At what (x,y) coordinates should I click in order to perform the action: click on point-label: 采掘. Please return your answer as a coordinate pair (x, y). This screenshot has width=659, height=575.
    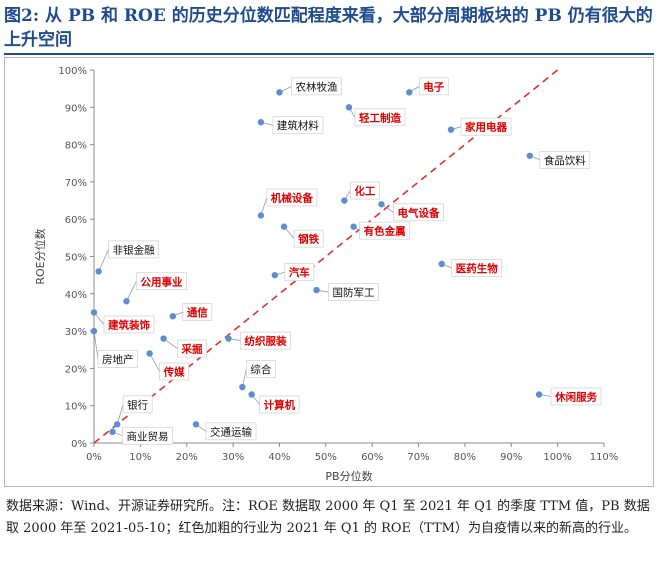
    Looking at the image, I should click on (192, 349).